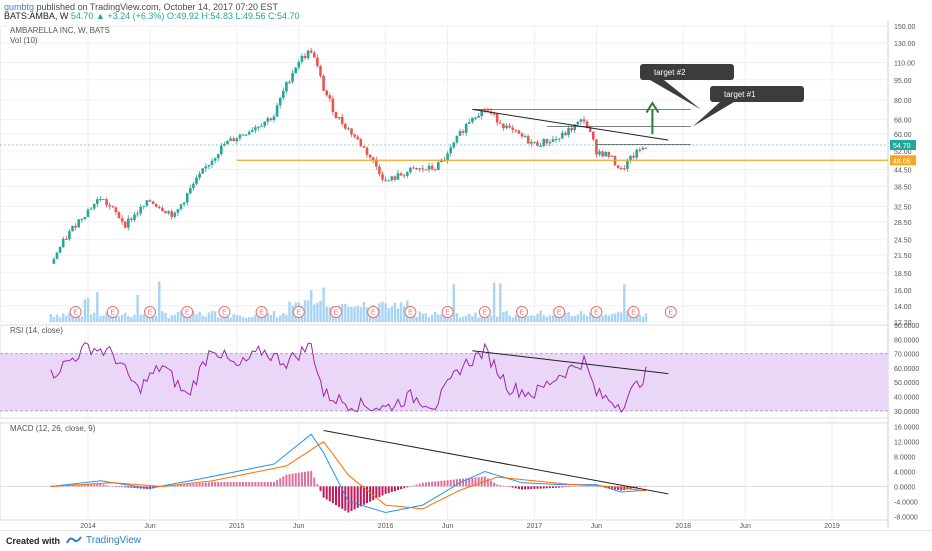 The width and height of the screenshot is (932, 551). What do you see at coordinates (82, 16) in the screenshot?
I see `last-price-text: 54.70` at bounding box center [82, 16].